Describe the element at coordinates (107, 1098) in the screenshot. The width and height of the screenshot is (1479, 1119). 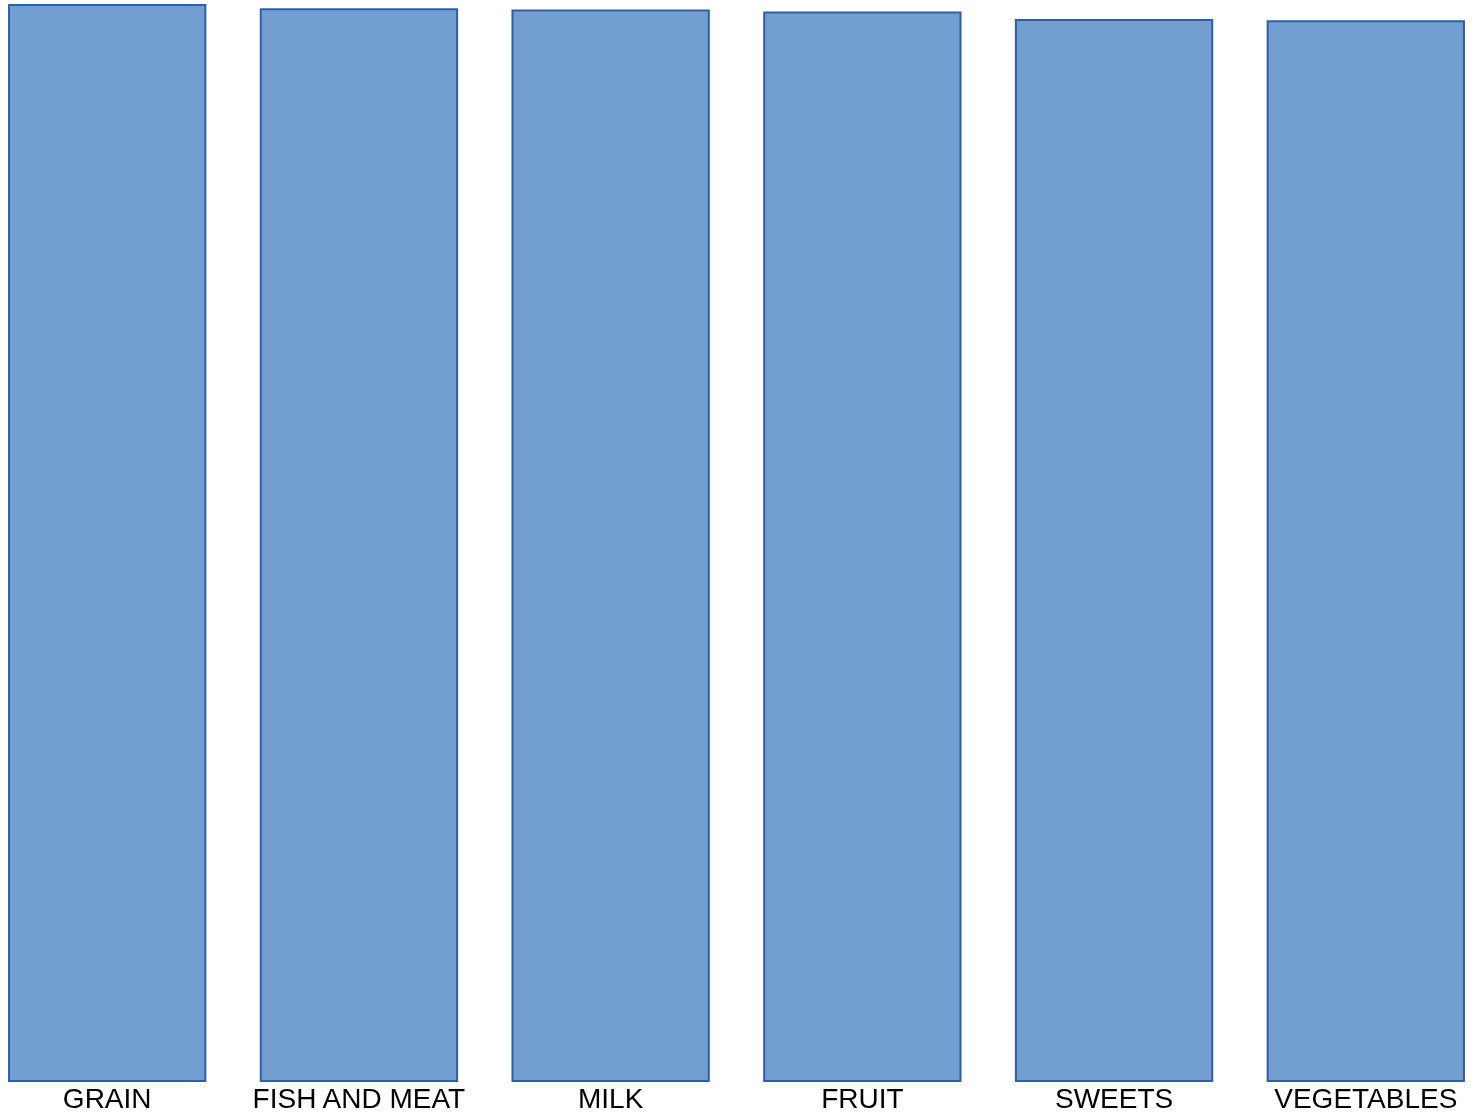
I see `x-tick-label: GRAIN` at that location.